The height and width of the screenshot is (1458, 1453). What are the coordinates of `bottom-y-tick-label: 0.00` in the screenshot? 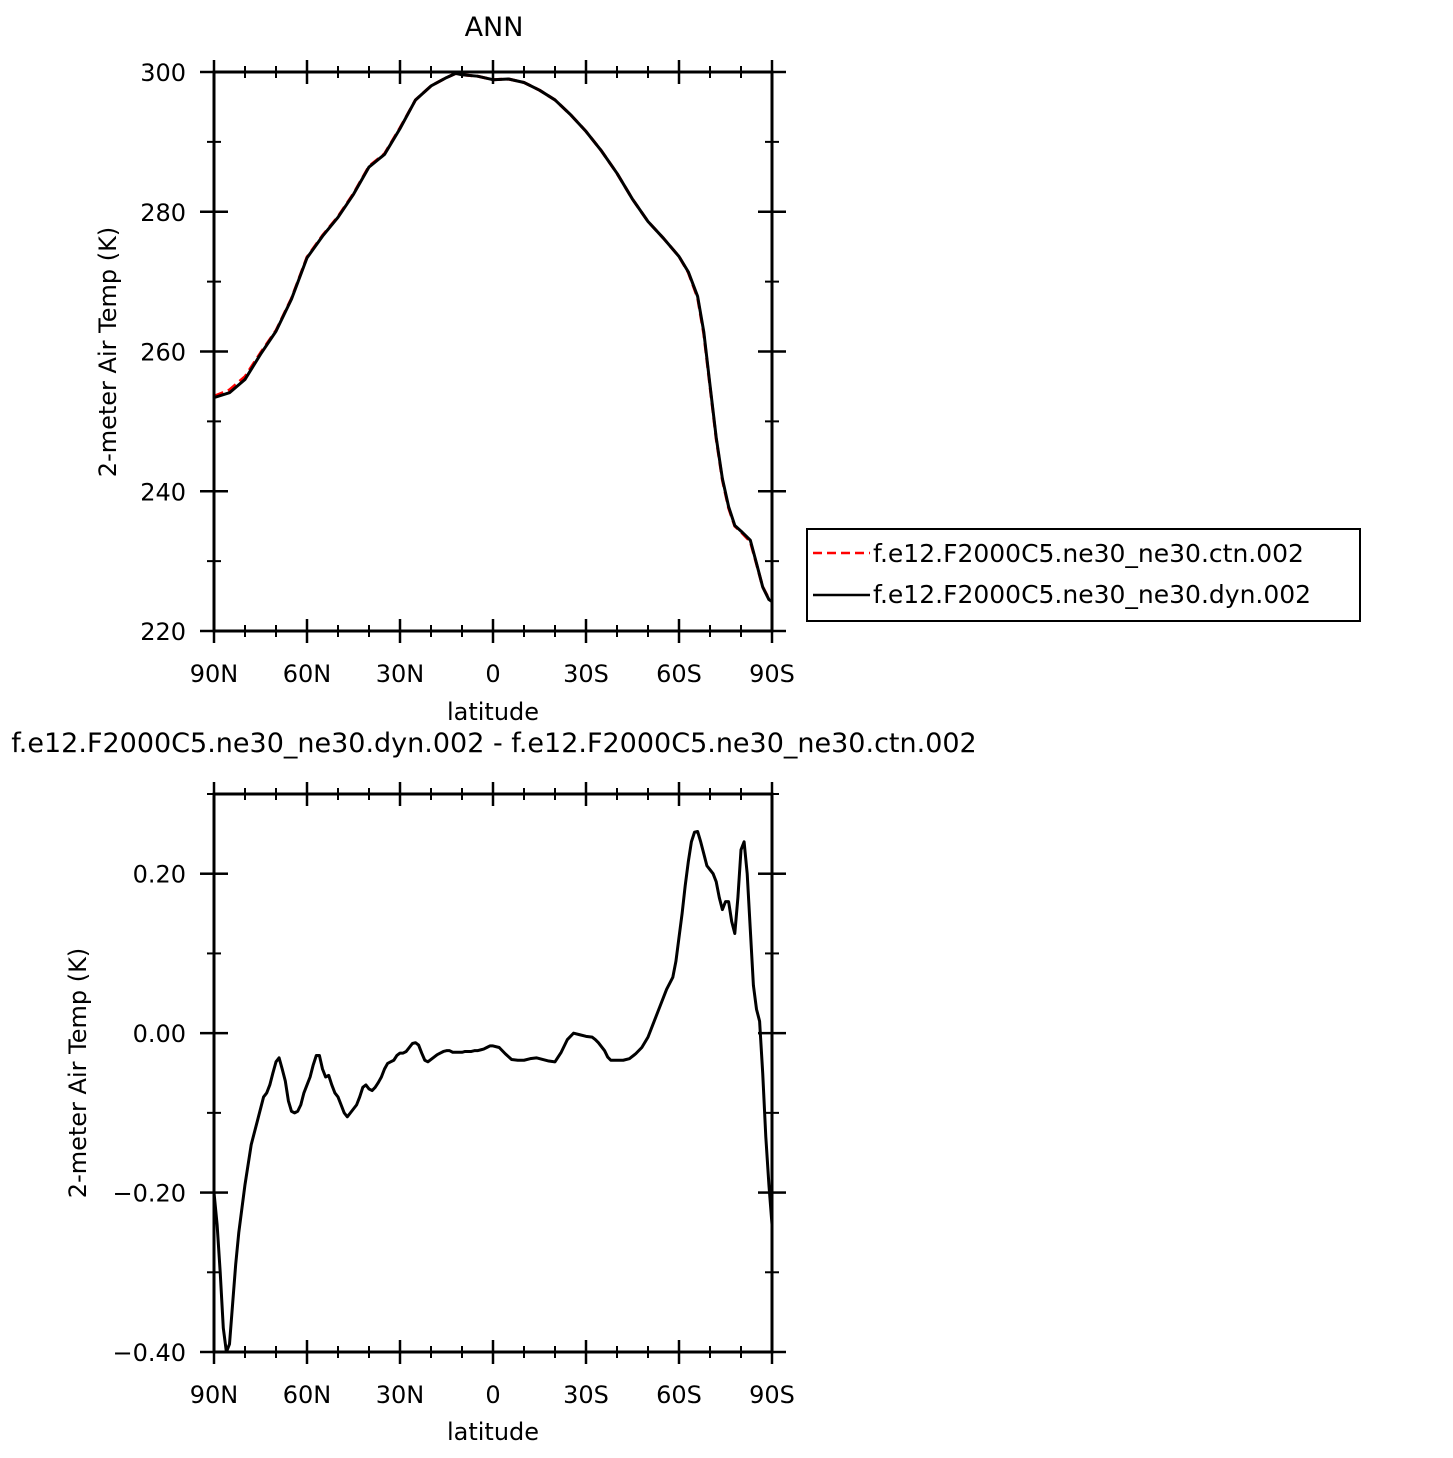 It's located at (159, 1034).